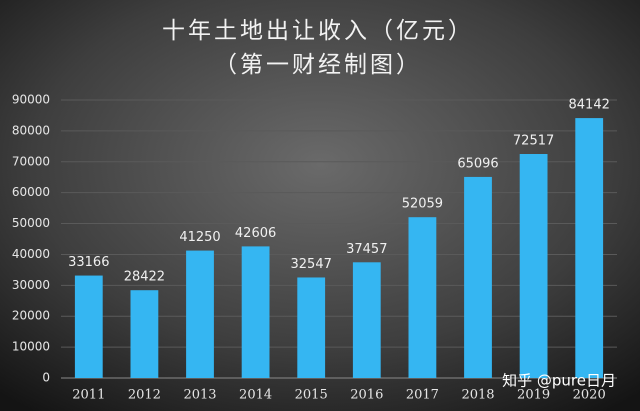  Describe the element at coordinates (533, 141) in the screenshot. I see `value-label: 72517` at that location.